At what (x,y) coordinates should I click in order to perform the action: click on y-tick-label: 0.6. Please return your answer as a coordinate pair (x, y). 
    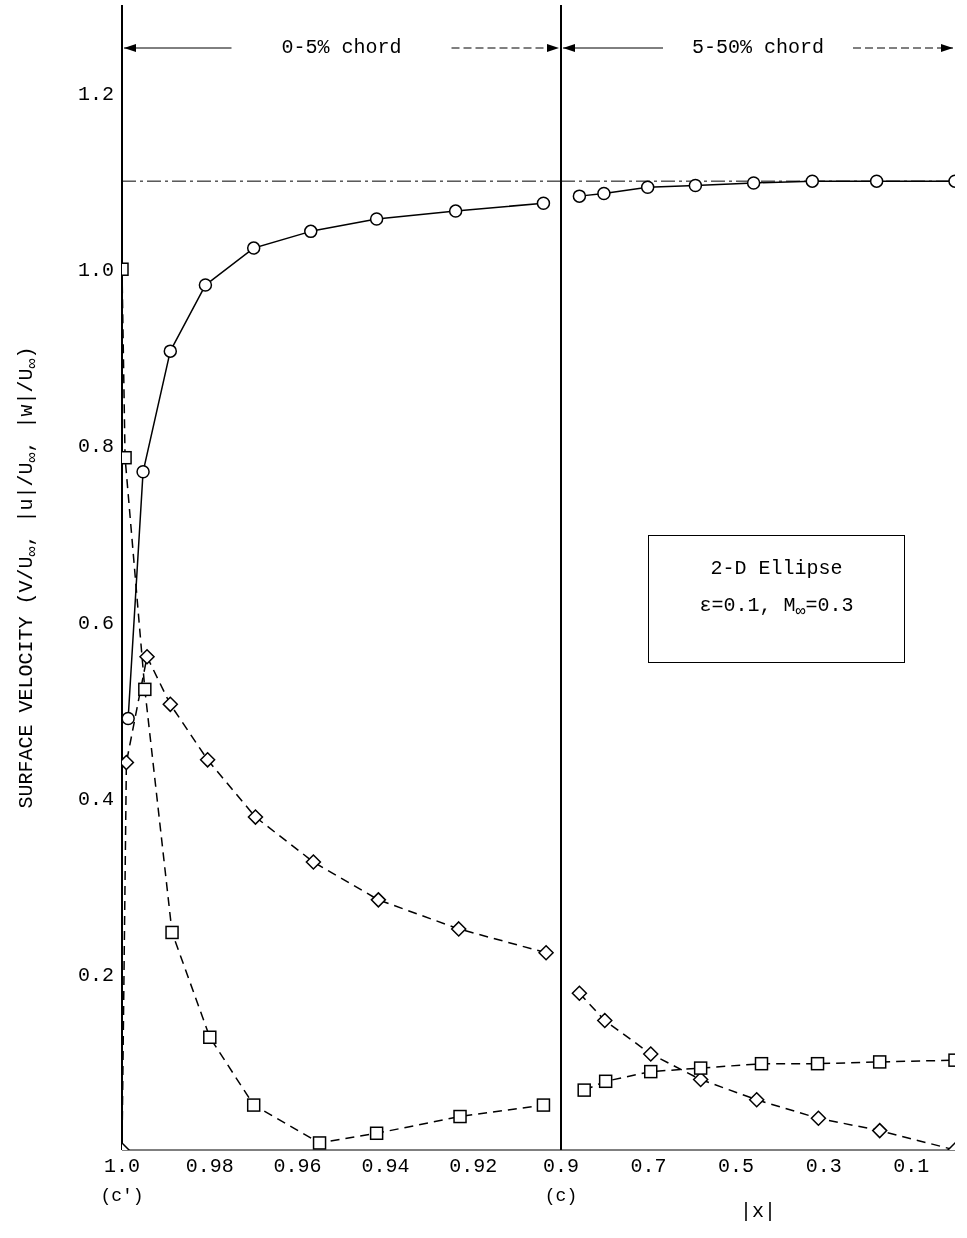
    Looking at the image, I should click on (95, 623).